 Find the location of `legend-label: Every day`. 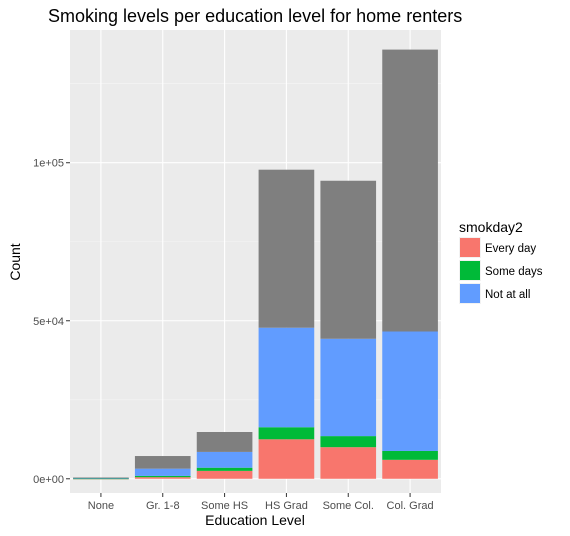

legend-label: Every day is located at coordinates (510, 249).